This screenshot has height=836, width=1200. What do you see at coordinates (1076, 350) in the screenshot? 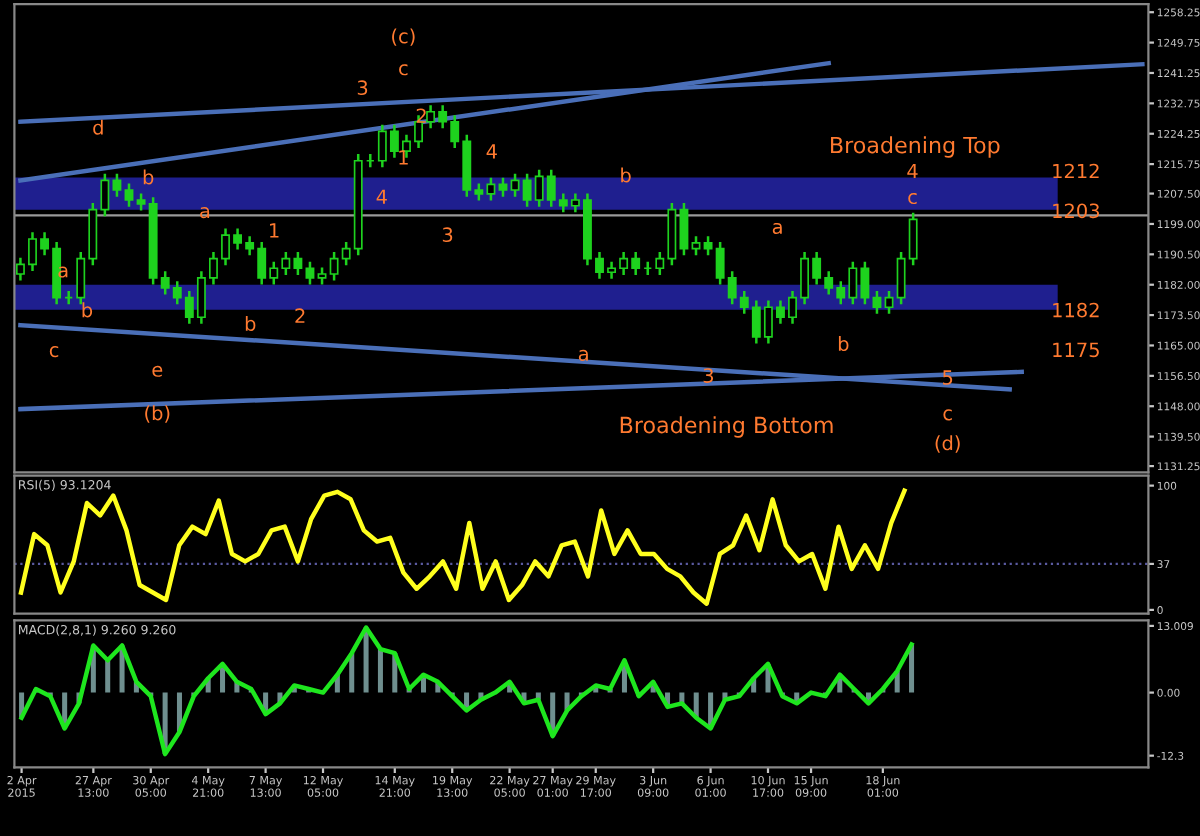
I see `annotation: 1175` at bounding box center [1076, 350].